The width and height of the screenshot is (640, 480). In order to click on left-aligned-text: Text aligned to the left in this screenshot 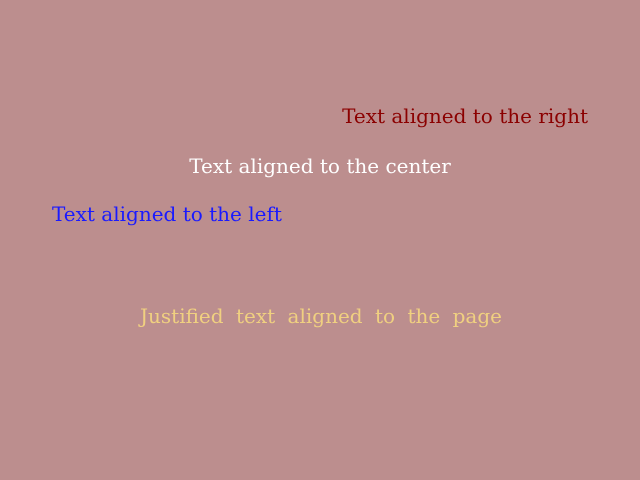, I will do `click(167, 214)`.